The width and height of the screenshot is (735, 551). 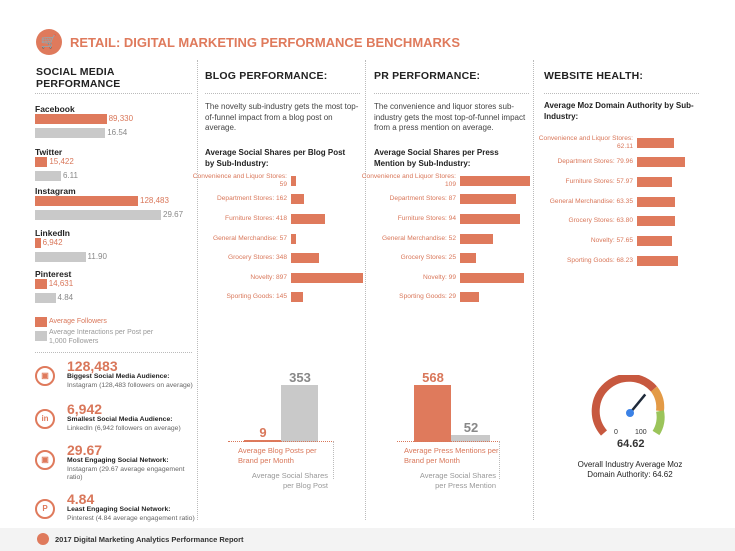 What do you see at coordinates (49, 152) in the screenshot?
I see `network-label: Twitter` at bounding box center [49, 152].